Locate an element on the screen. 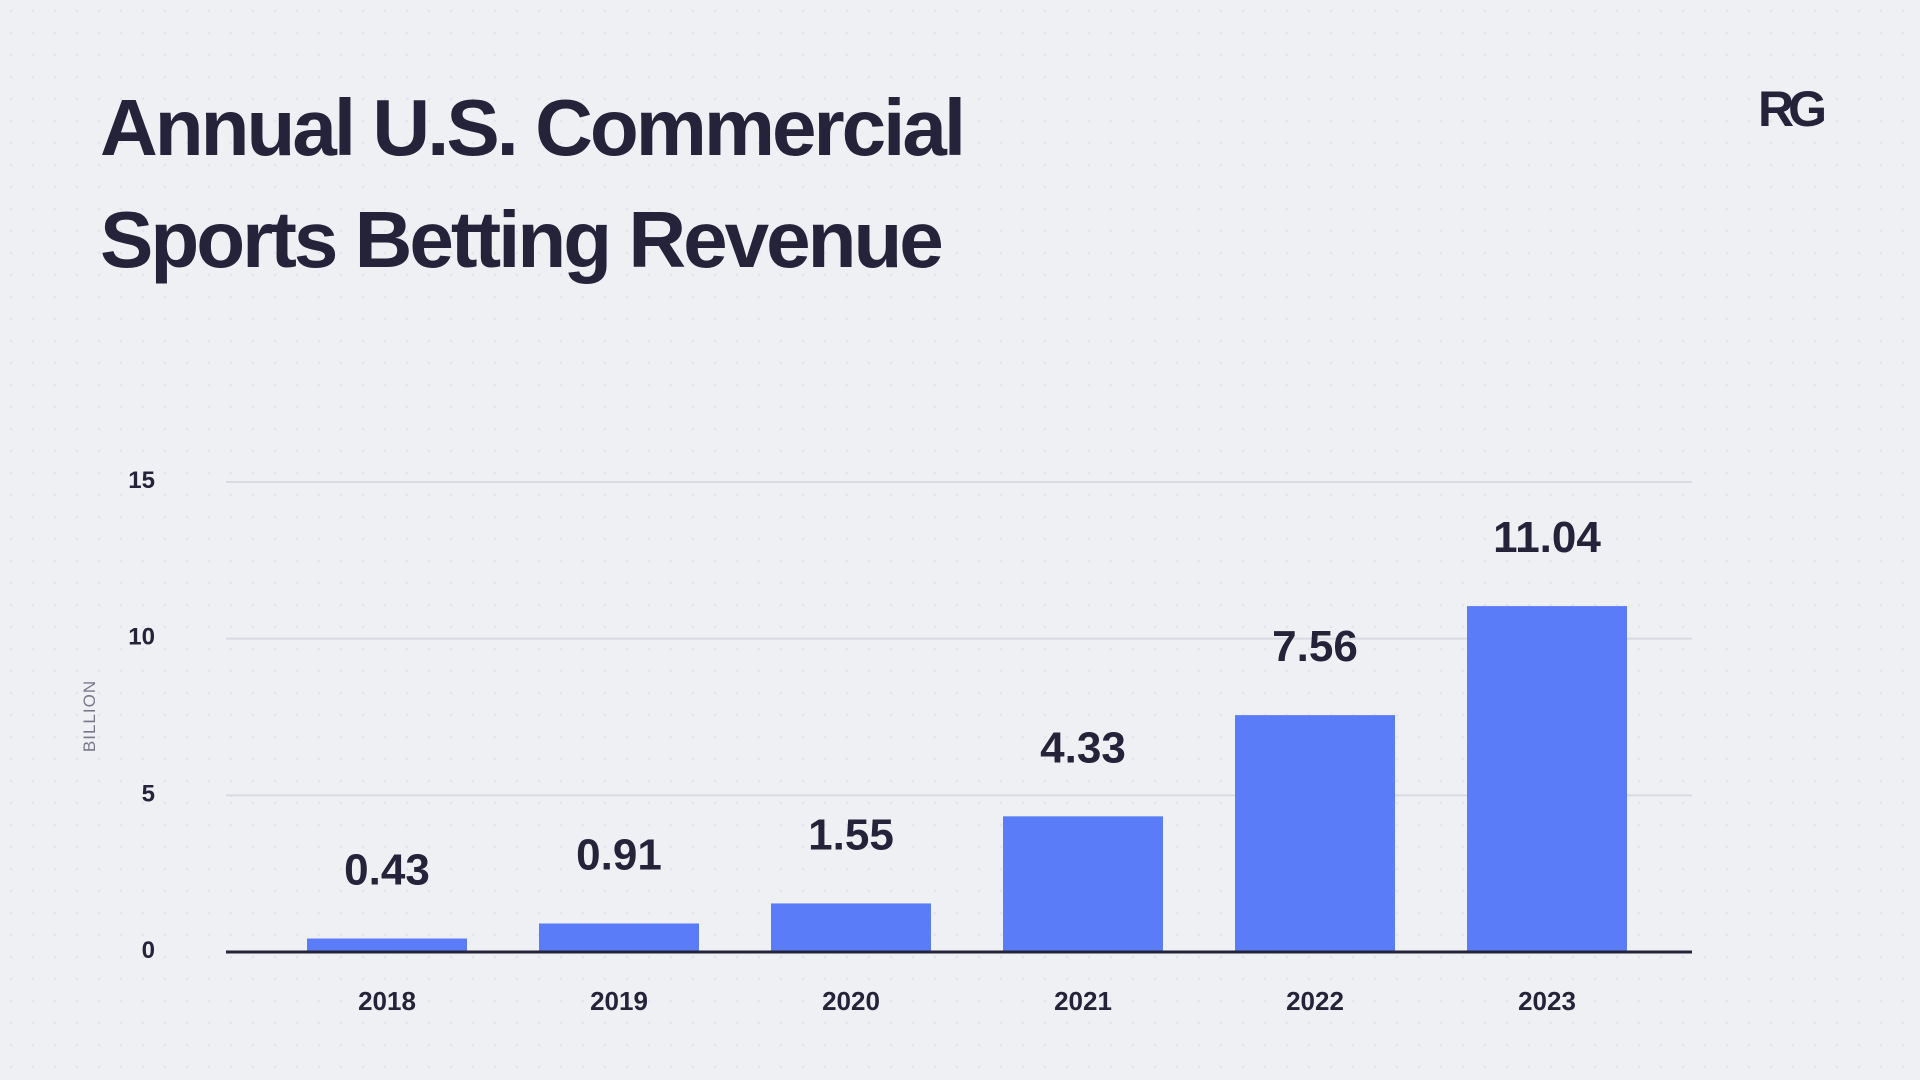 The height and width of the screenshot is (1080, 1920). bar-2019 is located at coordinates (619, 937).